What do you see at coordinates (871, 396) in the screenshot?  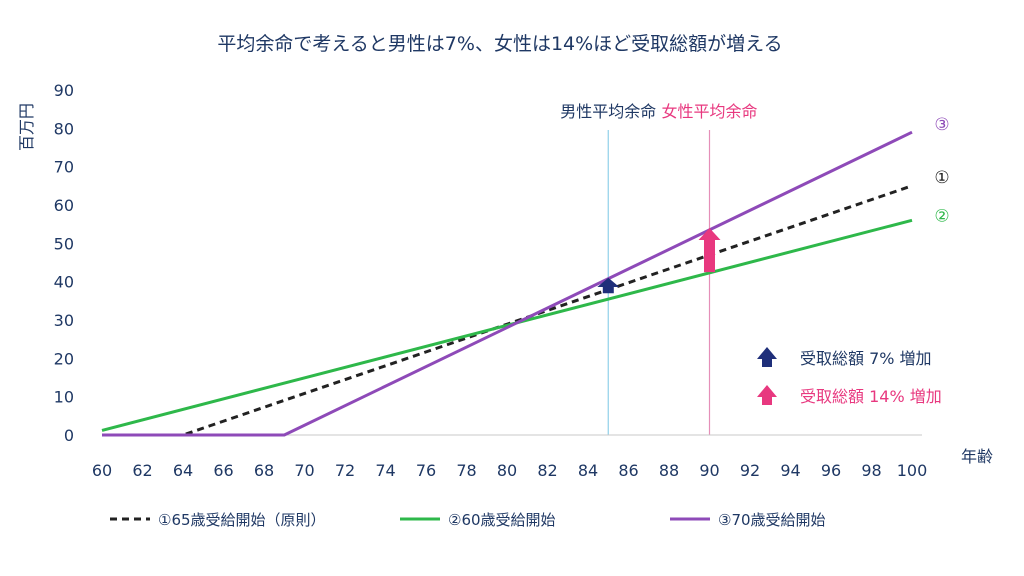 I see `note-label-2: 受取総額 14% 増加` at bounding box center [871, 396].